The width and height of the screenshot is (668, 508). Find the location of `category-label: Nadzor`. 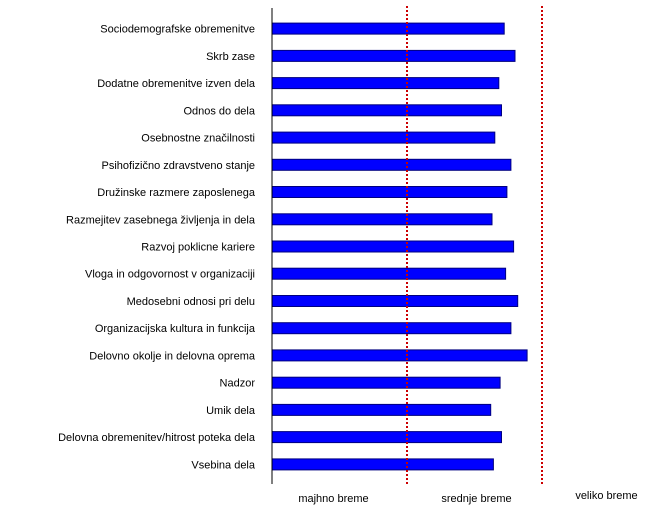

category-label: Nadzor is located at coordinates (238, 384).